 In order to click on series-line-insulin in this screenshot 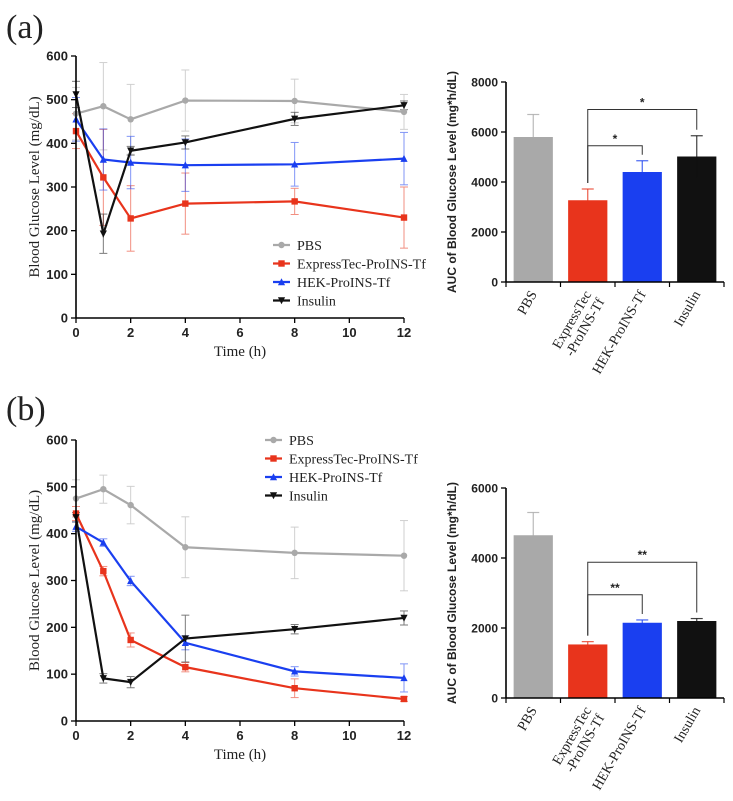, I will do `click(239, 166)`.